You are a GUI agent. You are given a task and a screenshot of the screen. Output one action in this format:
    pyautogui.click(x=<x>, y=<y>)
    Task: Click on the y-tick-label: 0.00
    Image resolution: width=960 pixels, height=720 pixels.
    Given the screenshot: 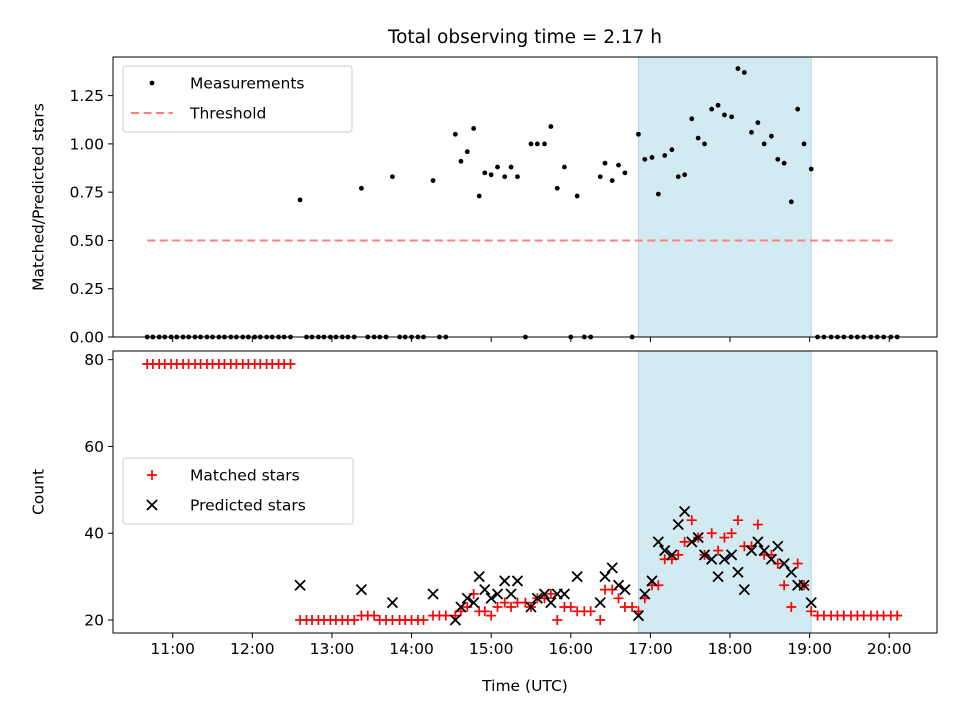 What is the action you would take?
    pyautogui.click(x=86, y=338)
    